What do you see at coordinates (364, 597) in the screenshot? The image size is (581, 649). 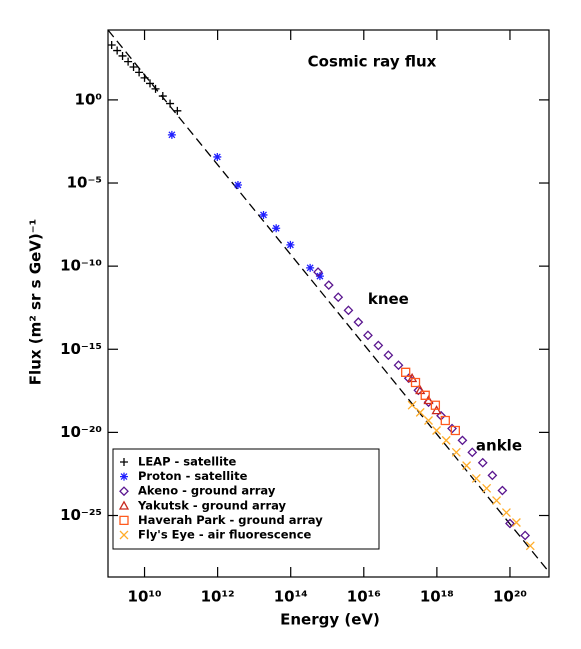 I see `x-tick-label: 10¹⁶` at bounding box center [364, 597].